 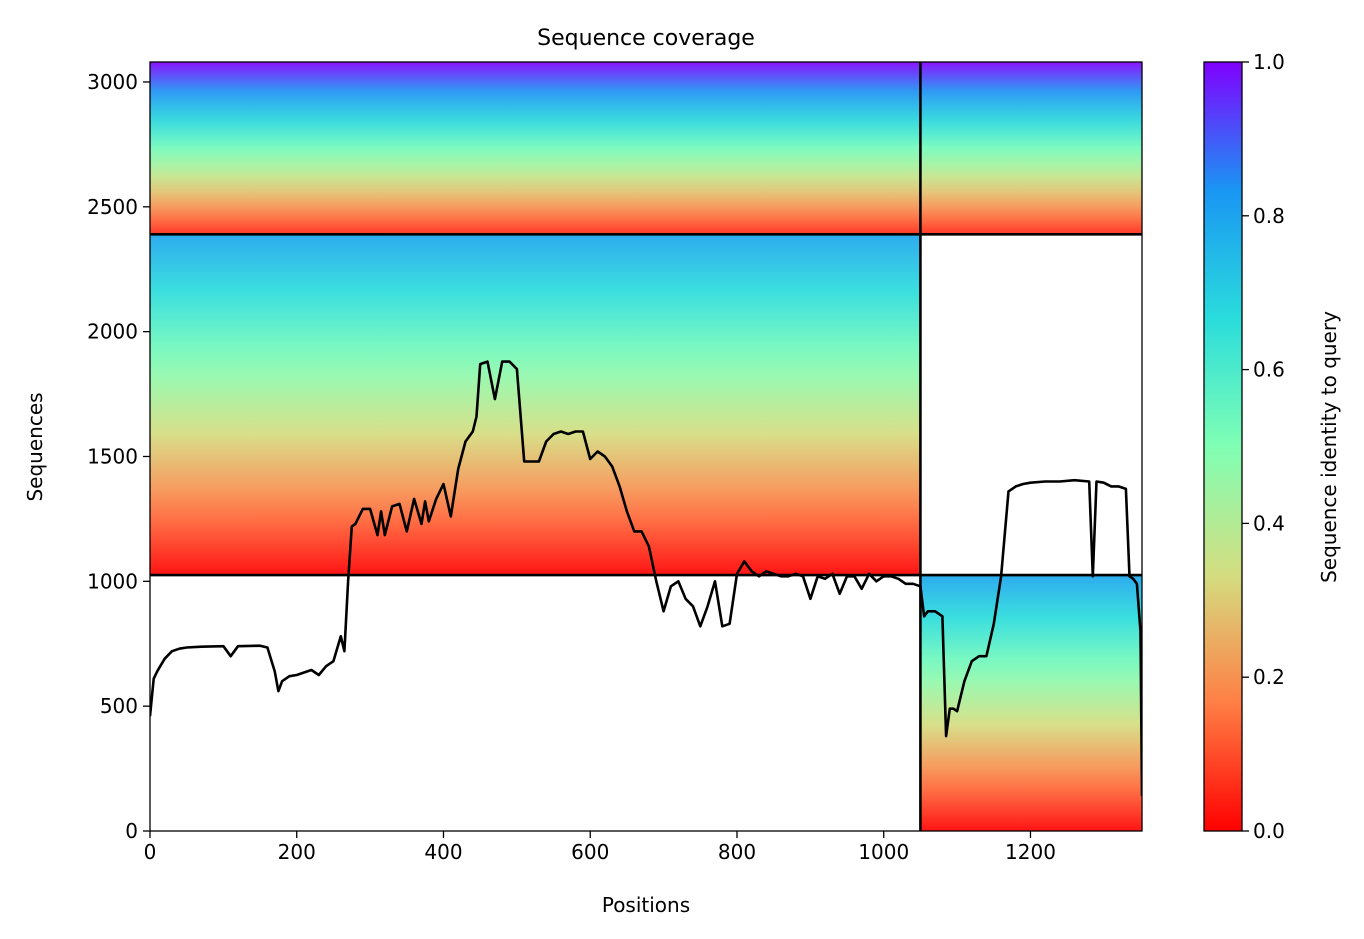 I want to click on y-tick-label: 0, so click(x=131, y=831).